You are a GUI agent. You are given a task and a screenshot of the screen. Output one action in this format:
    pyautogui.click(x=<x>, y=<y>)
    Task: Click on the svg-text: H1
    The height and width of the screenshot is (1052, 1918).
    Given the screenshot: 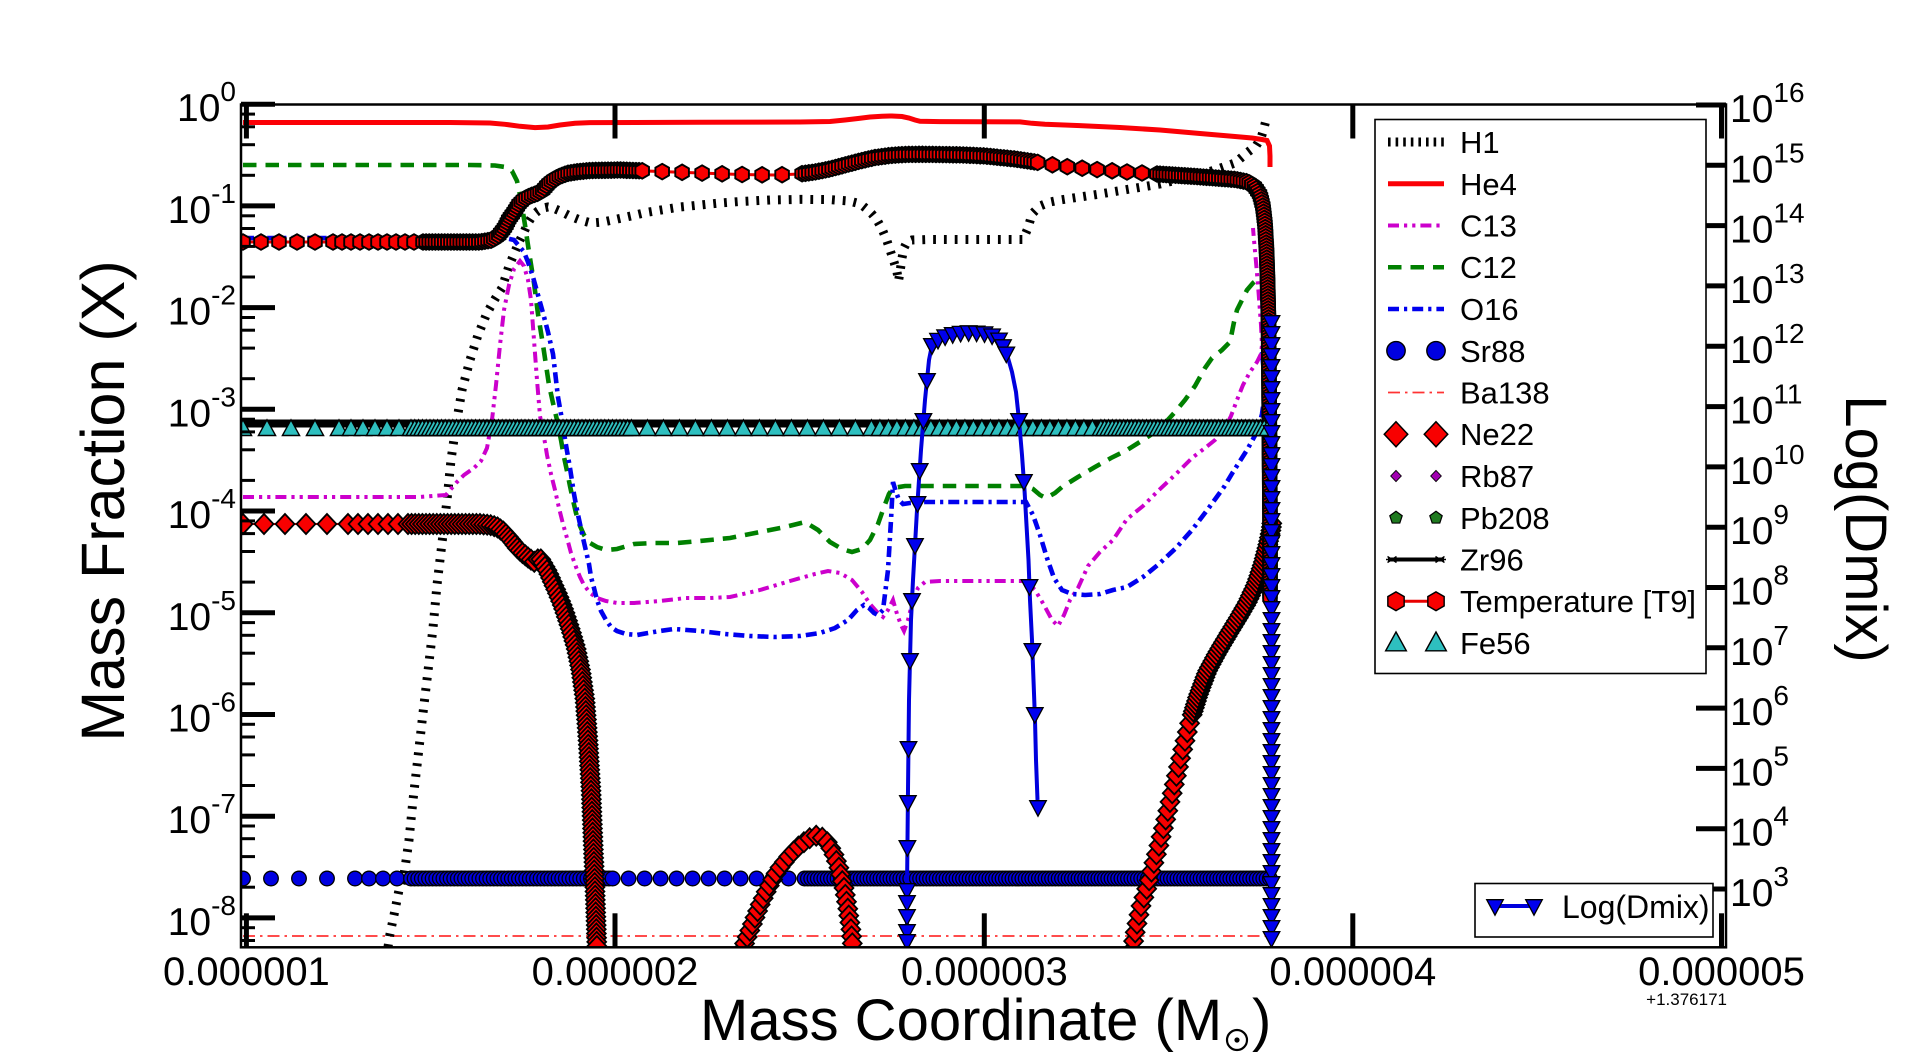 What is the action you would take?
    pyautogui.click(x=1480, y=142)
    